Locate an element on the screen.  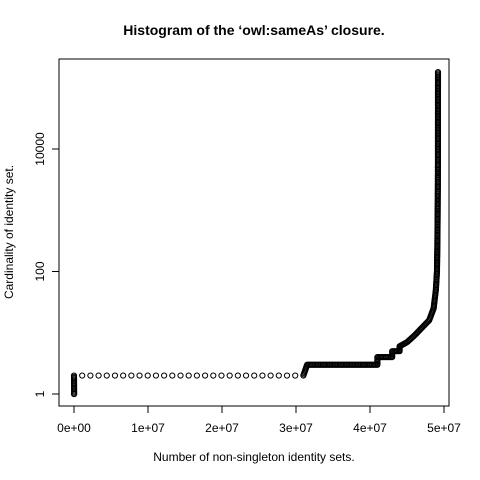
x-tick-label: 3e+07 is located at coordinates (296, 428).